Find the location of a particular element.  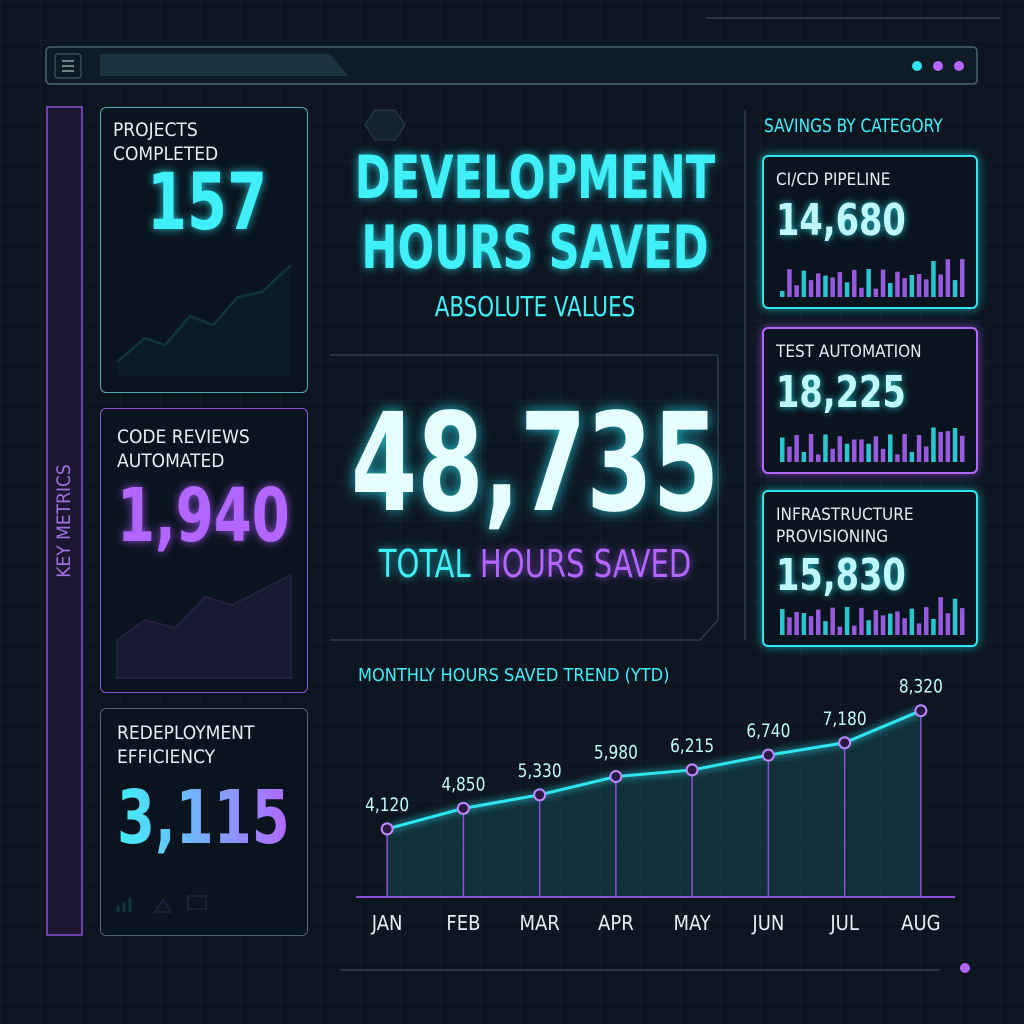

category-title: SAVINGS BY CATEGORY is located at coordinates (853, 126).